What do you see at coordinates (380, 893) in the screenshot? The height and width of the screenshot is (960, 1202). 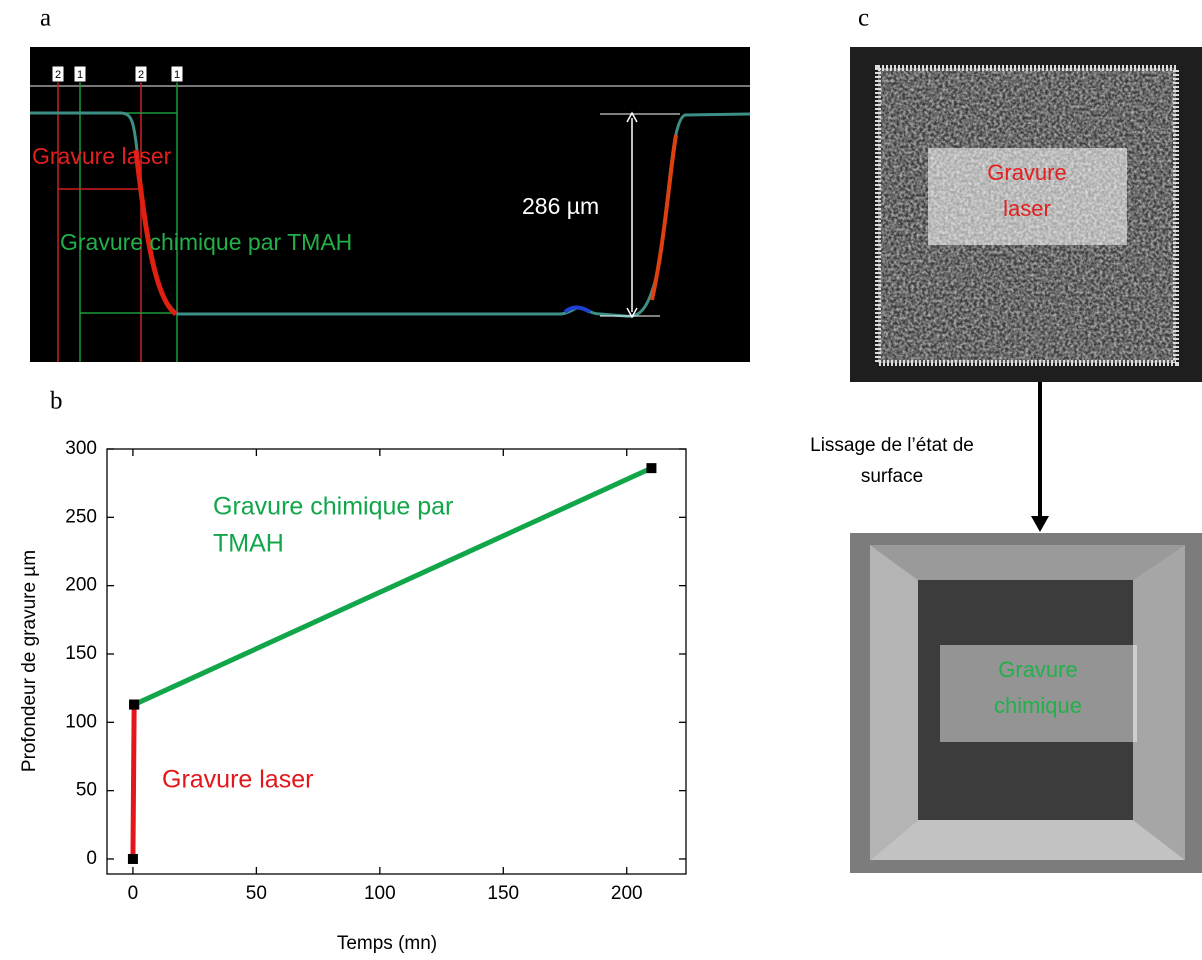 I see `x-tick-label: 100` at bounding box center [380, 893].